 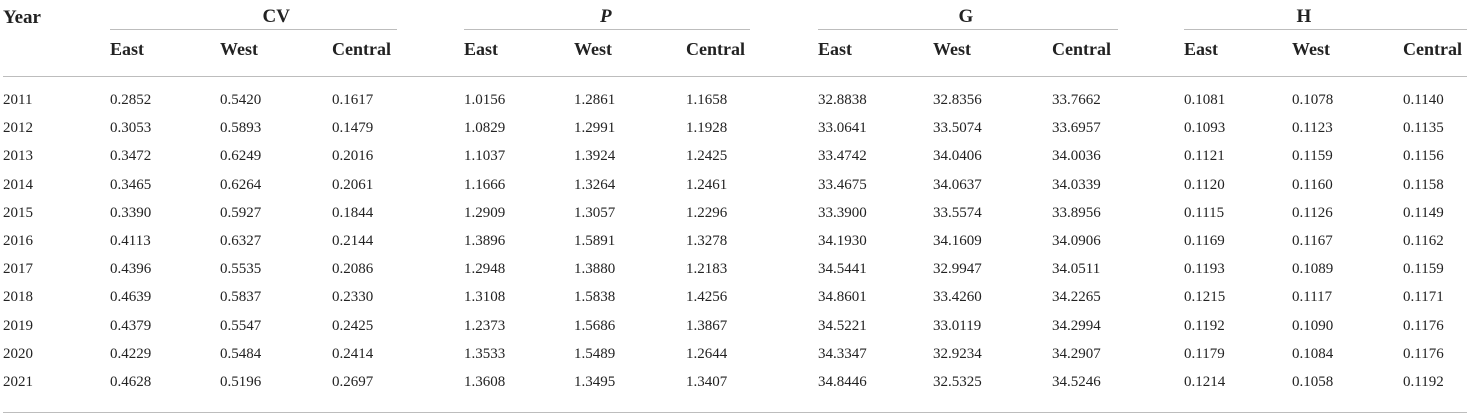 What do you see at coordinates (957, 156) in the screenshot?
I see `value-cell: 34.0406` at bounding box center [957, 156].